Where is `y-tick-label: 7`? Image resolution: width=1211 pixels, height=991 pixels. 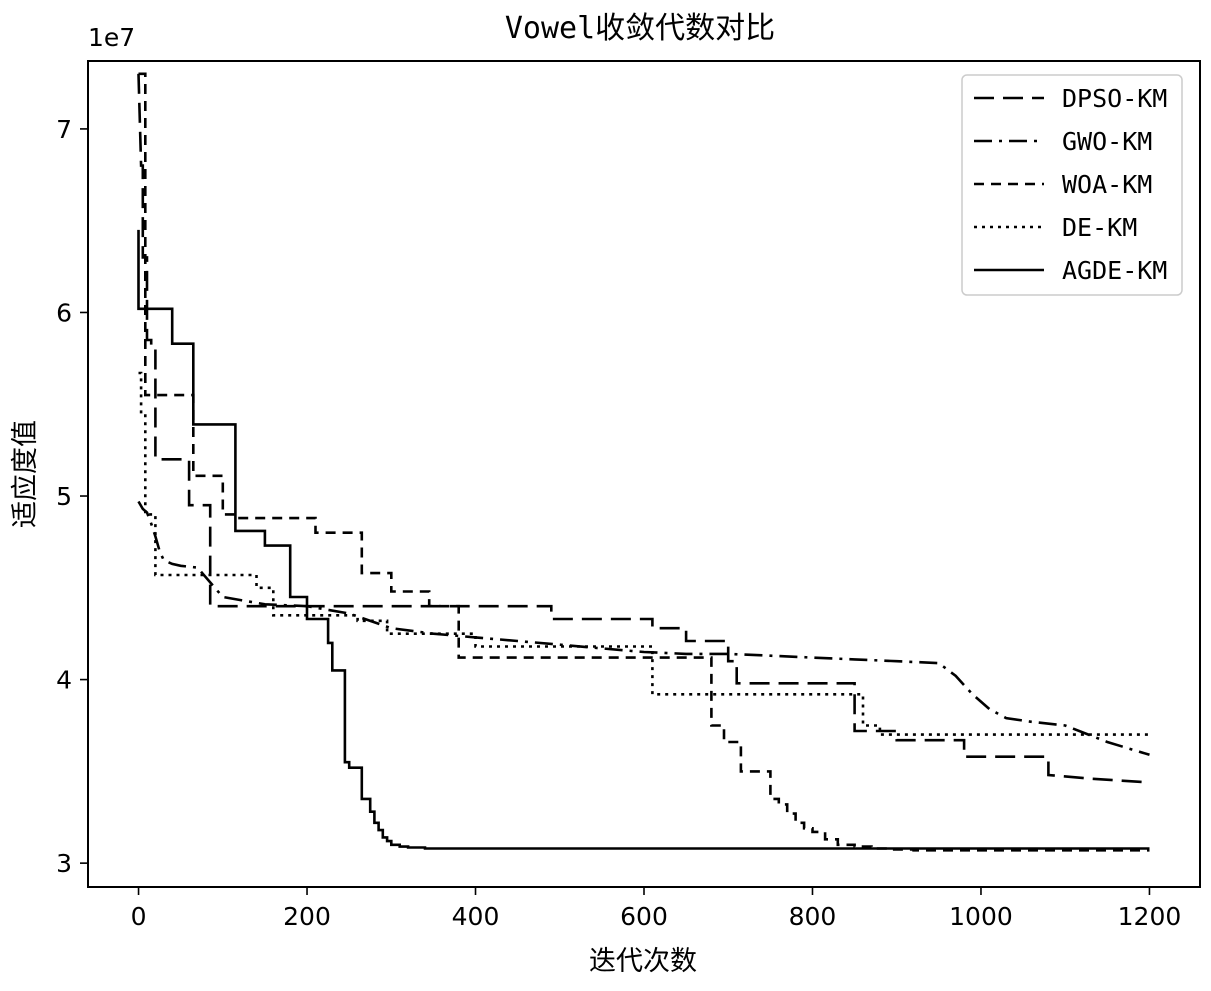 y-tick-label: 7 is located at coordinates (64, 129).